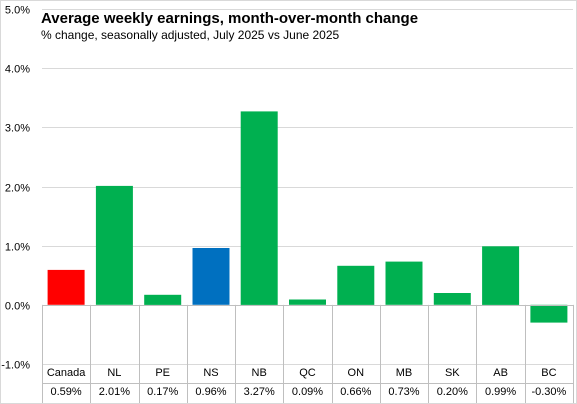  What do you see at coordinates (210, 373) in the screenshot?
I see `category-label: NS` at bounding box center [210, 373].